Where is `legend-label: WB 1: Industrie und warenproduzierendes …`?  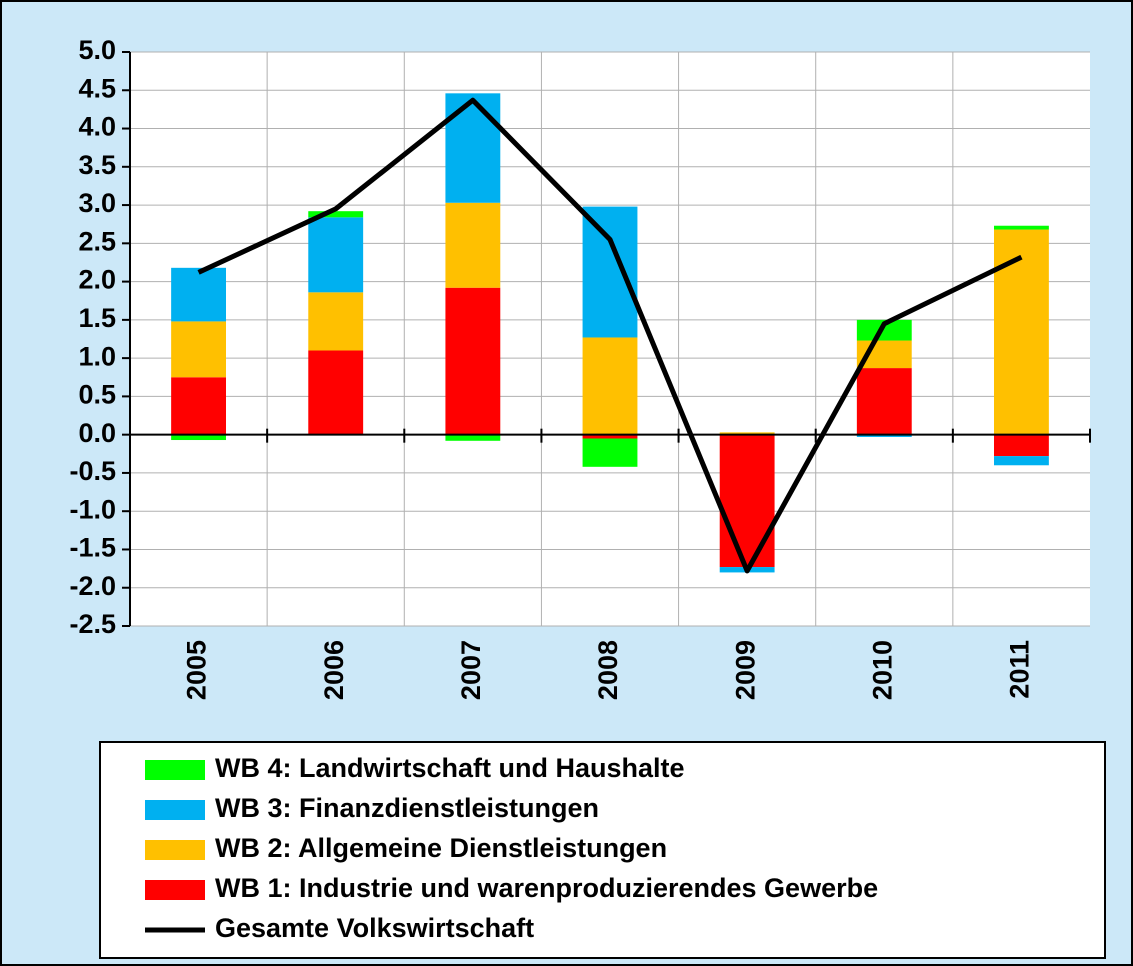 legend-label: WB 1: Industrie und warenproduzierendes … is located at coordinates (546, 888).